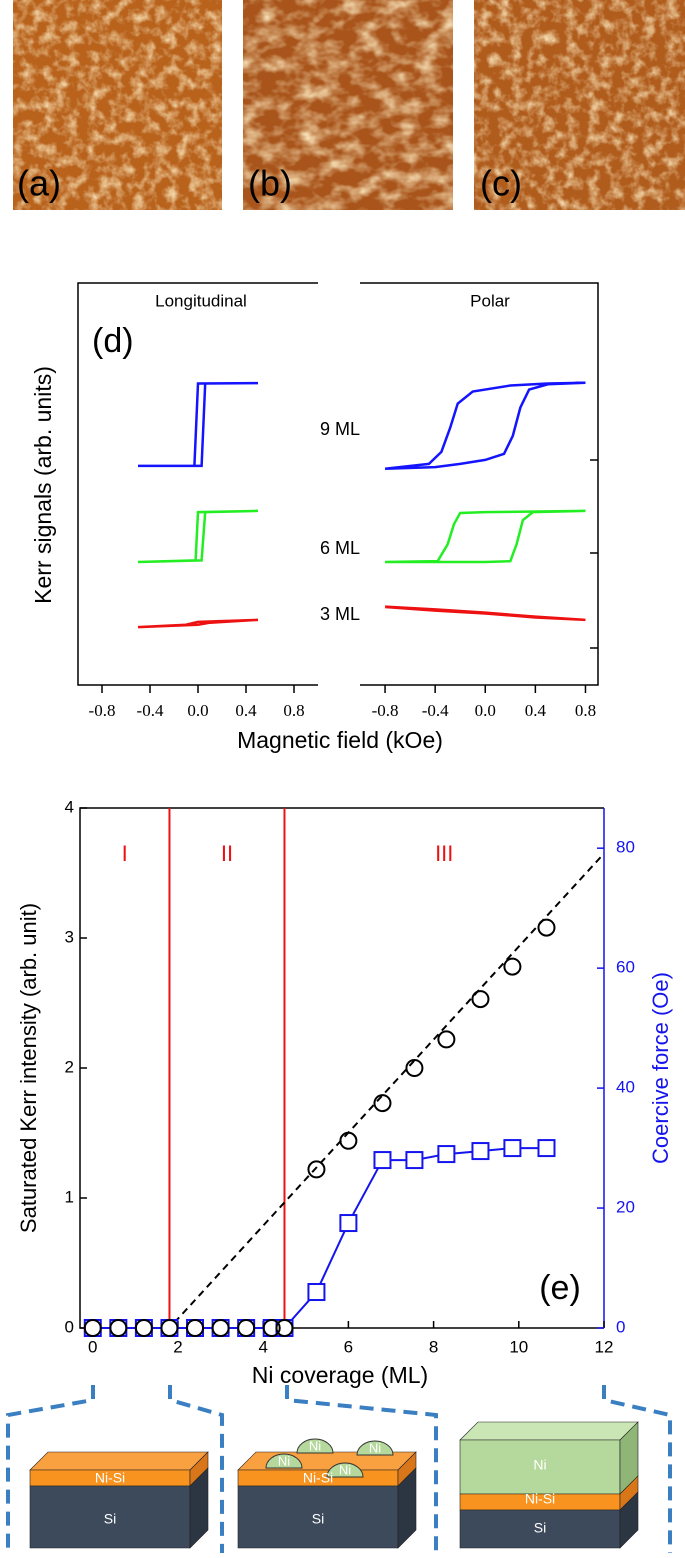 The height and width of the screenshot is (1558, 685). Describe the element at coordinates (660, 1068) in the screenshot. I see `y2-axis-label: Coercive force (Oe)` at that location.